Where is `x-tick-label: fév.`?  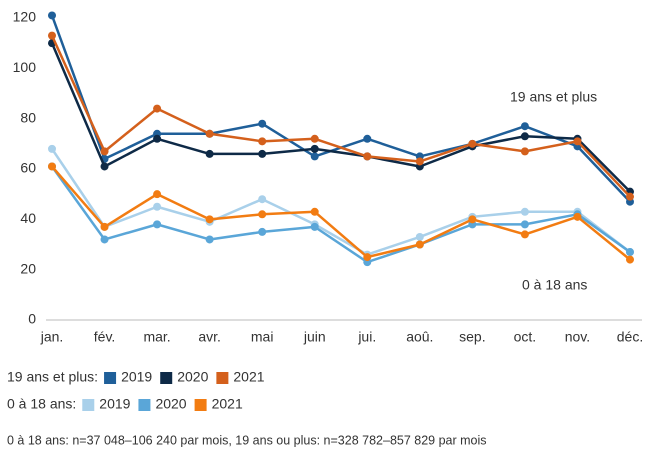 x-tick-label: fév. is located at coordinates (105, 337).